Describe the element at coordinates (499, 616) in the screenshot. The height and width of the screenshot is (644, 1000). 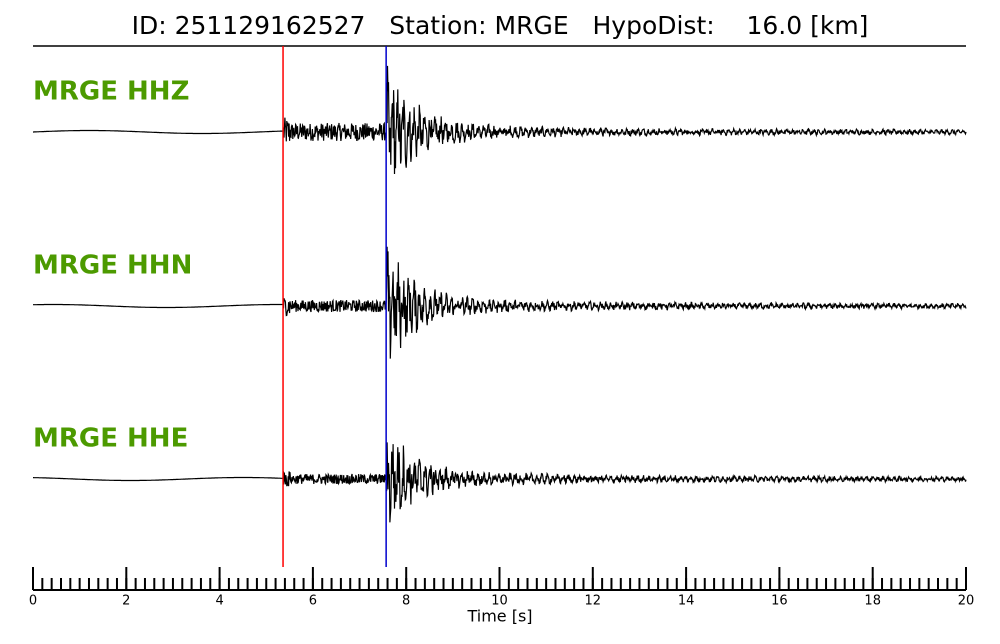
I see `x-axis-label: Time [s]` at that location.